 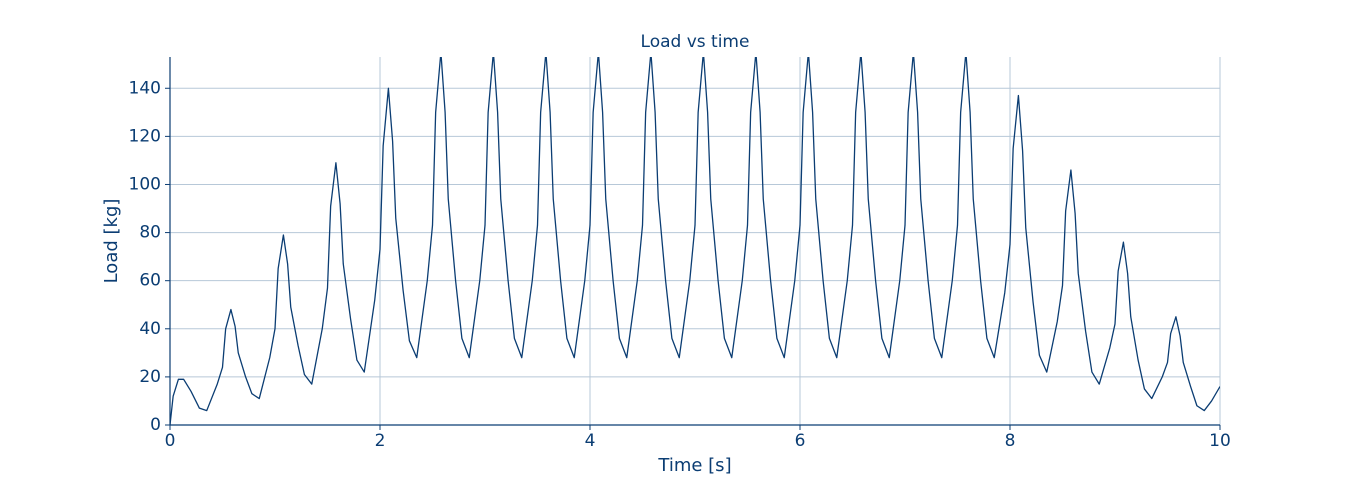 I want to click on y-tick-label: 60, so click(x=150, y=281).